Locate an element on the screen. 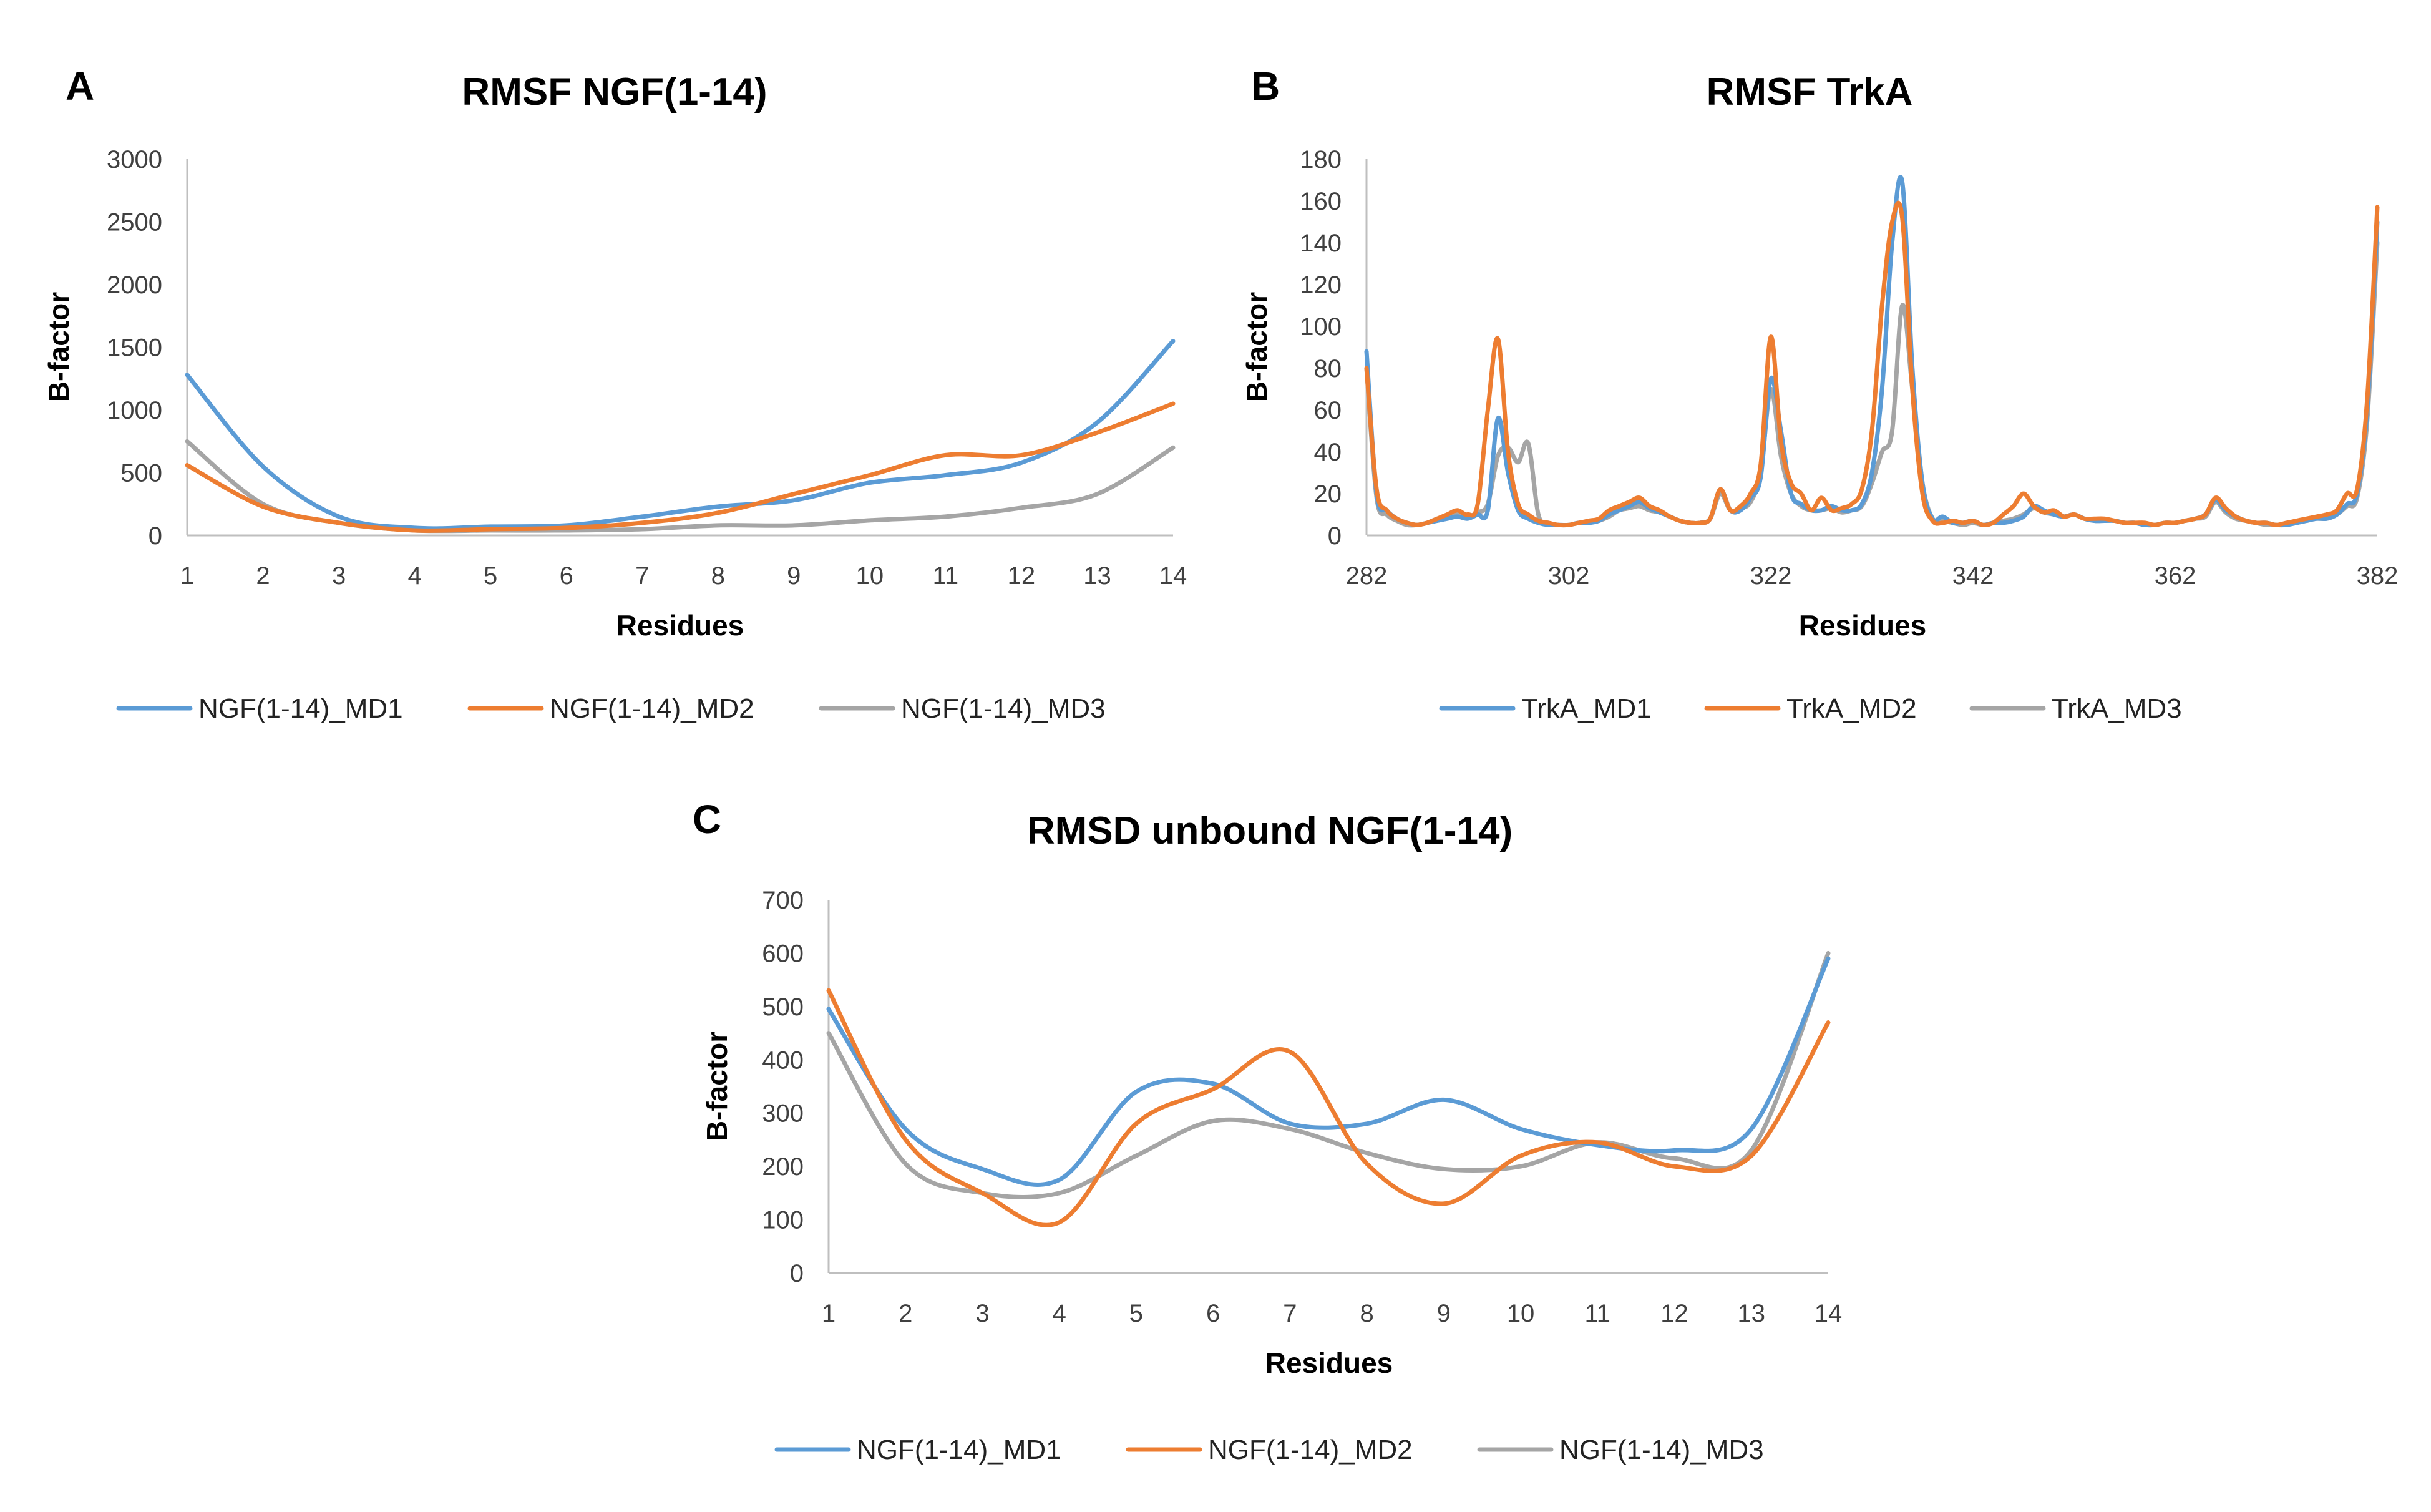 This screenshot has height=1512, width=2431. series-line-trka-md1 is located at coordinates (1872, 351).